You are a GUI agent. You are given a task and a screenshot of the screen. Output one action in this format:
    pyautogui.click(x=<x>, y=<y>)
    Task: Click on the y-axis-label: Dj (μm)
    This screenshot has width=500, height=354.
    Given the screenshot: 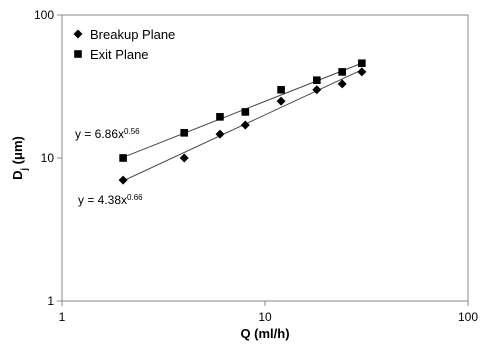 What is the action you would take?
    pyautogui.click(x=19, y=158)
    